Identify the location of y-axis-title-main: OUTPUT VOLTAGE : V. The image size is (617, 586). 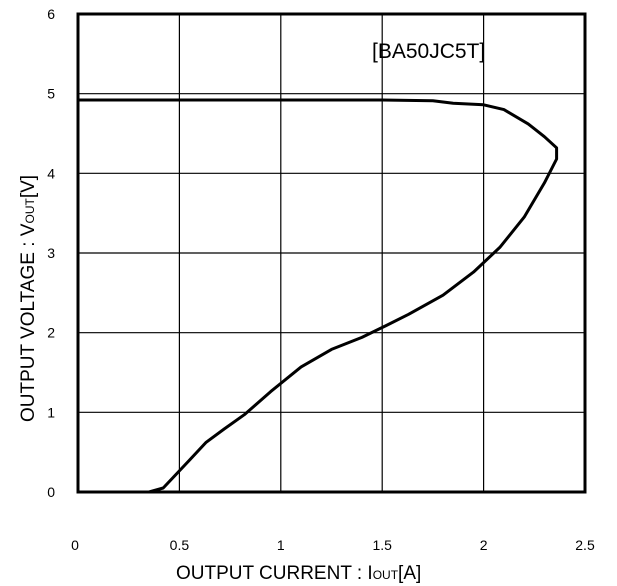
(28, 322).